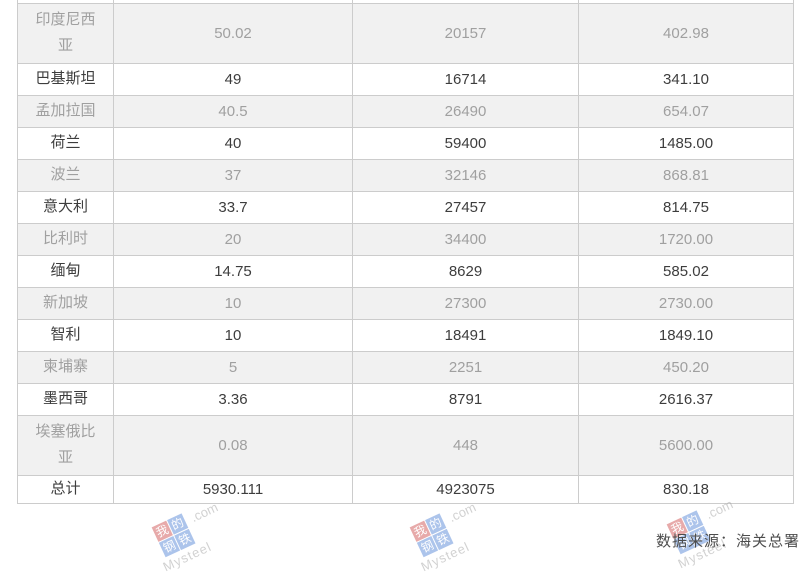 The height and width of the screenshot is (577, 808). Describe the element at coordinates (686, 367) in the screenshot. I see `value-cell: 450.20` at that location.